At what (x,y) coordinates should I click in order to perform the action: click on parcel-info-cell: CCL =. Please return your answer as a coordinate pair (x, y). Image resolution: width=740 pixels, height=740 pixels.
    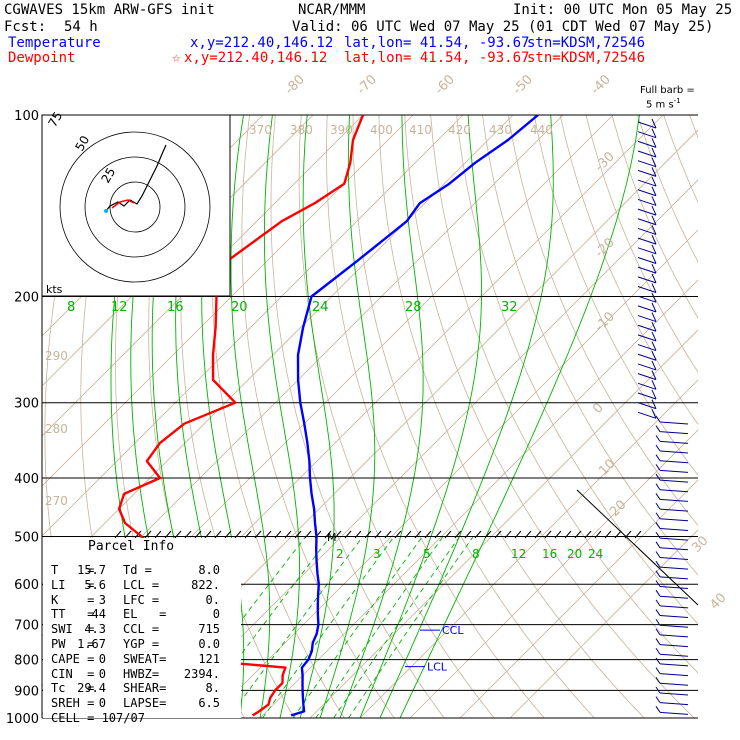
    Looking at the image, I should click on (141, 629).